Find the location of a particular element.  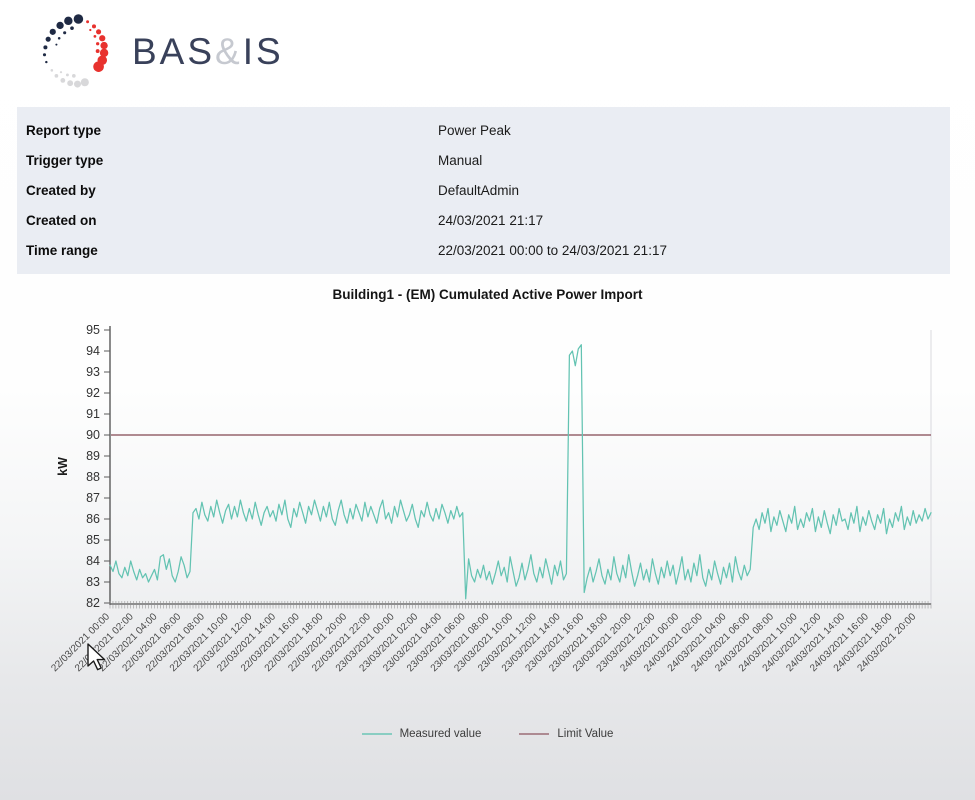

meta-row-created-on: Created on 24/03/2021 21:17 is located at coordinates (483, 220).